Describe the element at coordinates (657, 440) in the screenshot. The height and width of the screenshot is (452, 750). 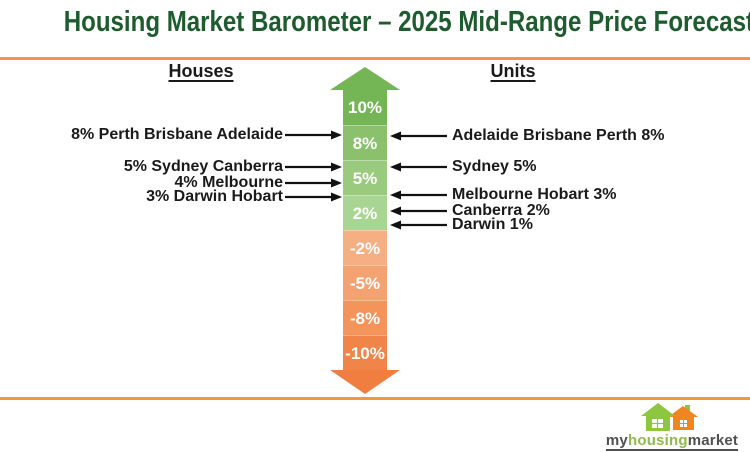
I see `logo-housing: housing` at that location.